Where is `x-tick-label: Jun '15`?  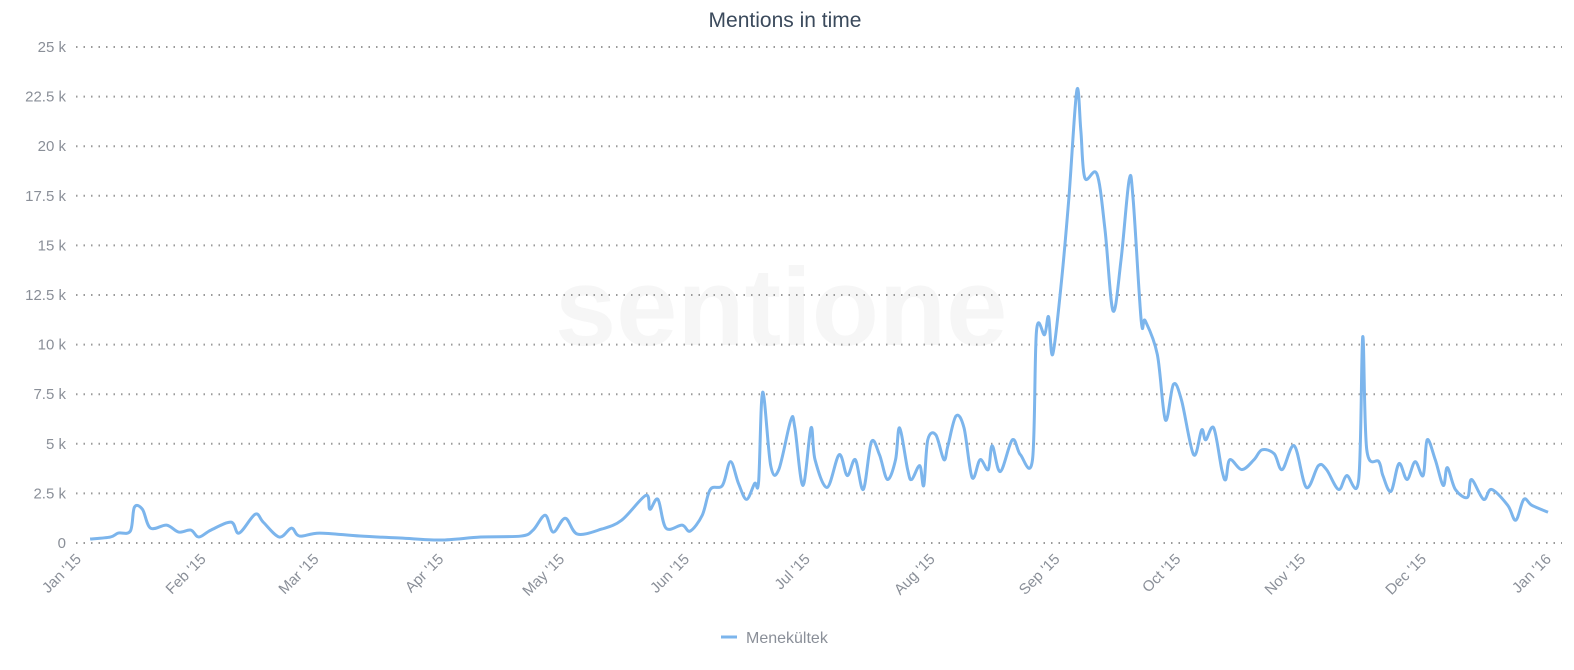
x-tick-label: Jun '15 is located at coordinates (670, 574).